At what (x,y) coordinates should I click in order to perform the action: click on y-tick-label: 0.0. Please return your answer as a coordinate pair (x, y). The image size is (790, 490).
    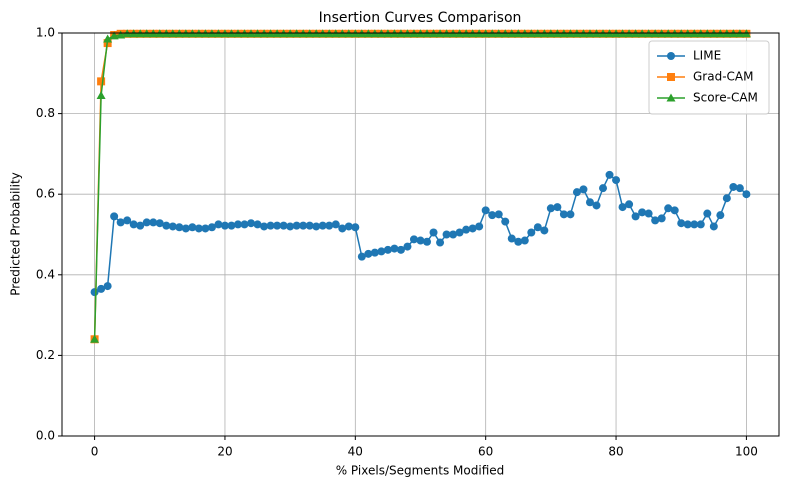
    Looking at the image, I should click on (45, 436).